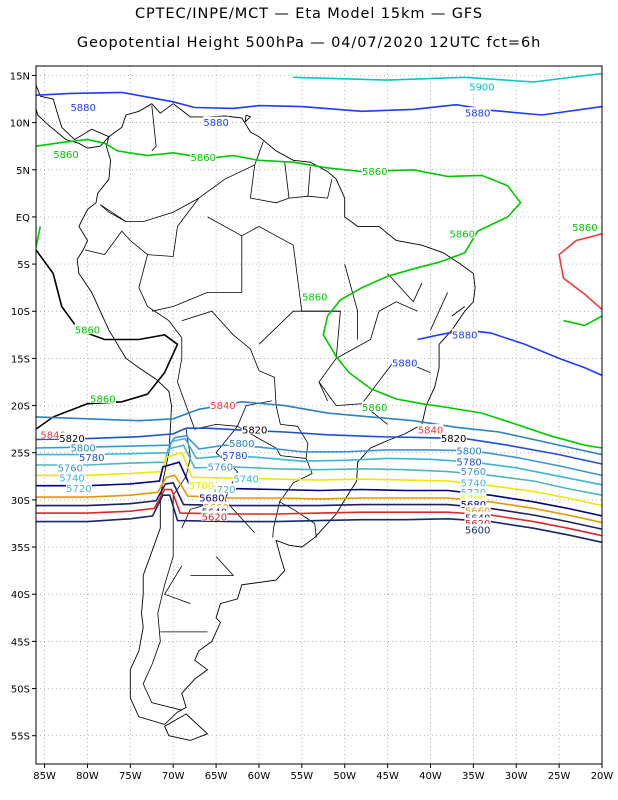 The width and height of the screenshot is (618, 800). I want to click on island-coastline, so click(248, 118).